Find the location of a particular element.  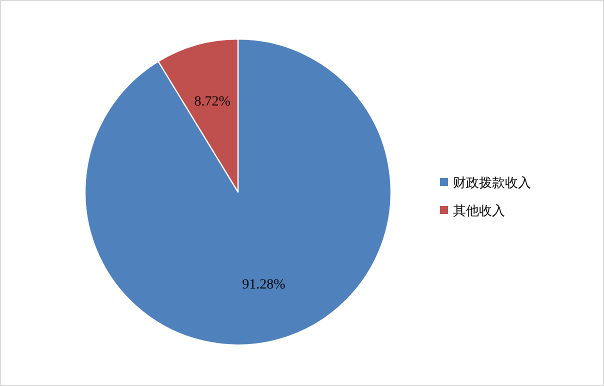

data-label: 91.28% is located at coordinates (264, 284).